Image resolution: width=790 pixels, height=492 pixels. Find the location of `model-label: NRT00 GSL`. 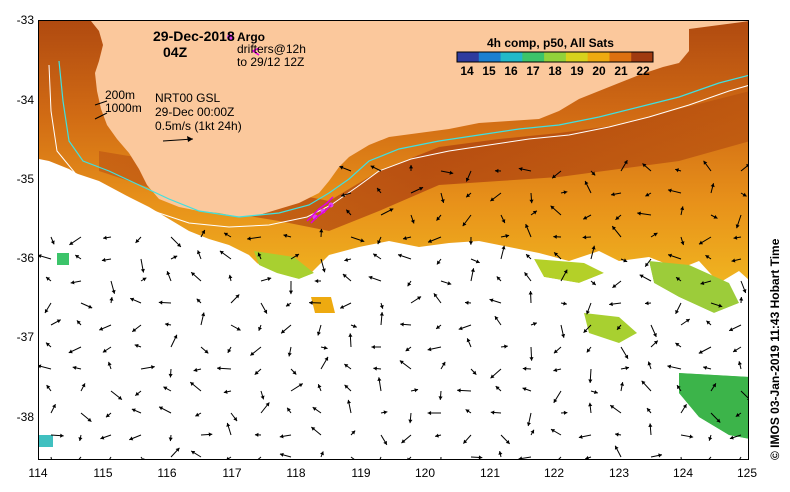

model-label: NRT00 GSL is located at coordinates (188, 98).